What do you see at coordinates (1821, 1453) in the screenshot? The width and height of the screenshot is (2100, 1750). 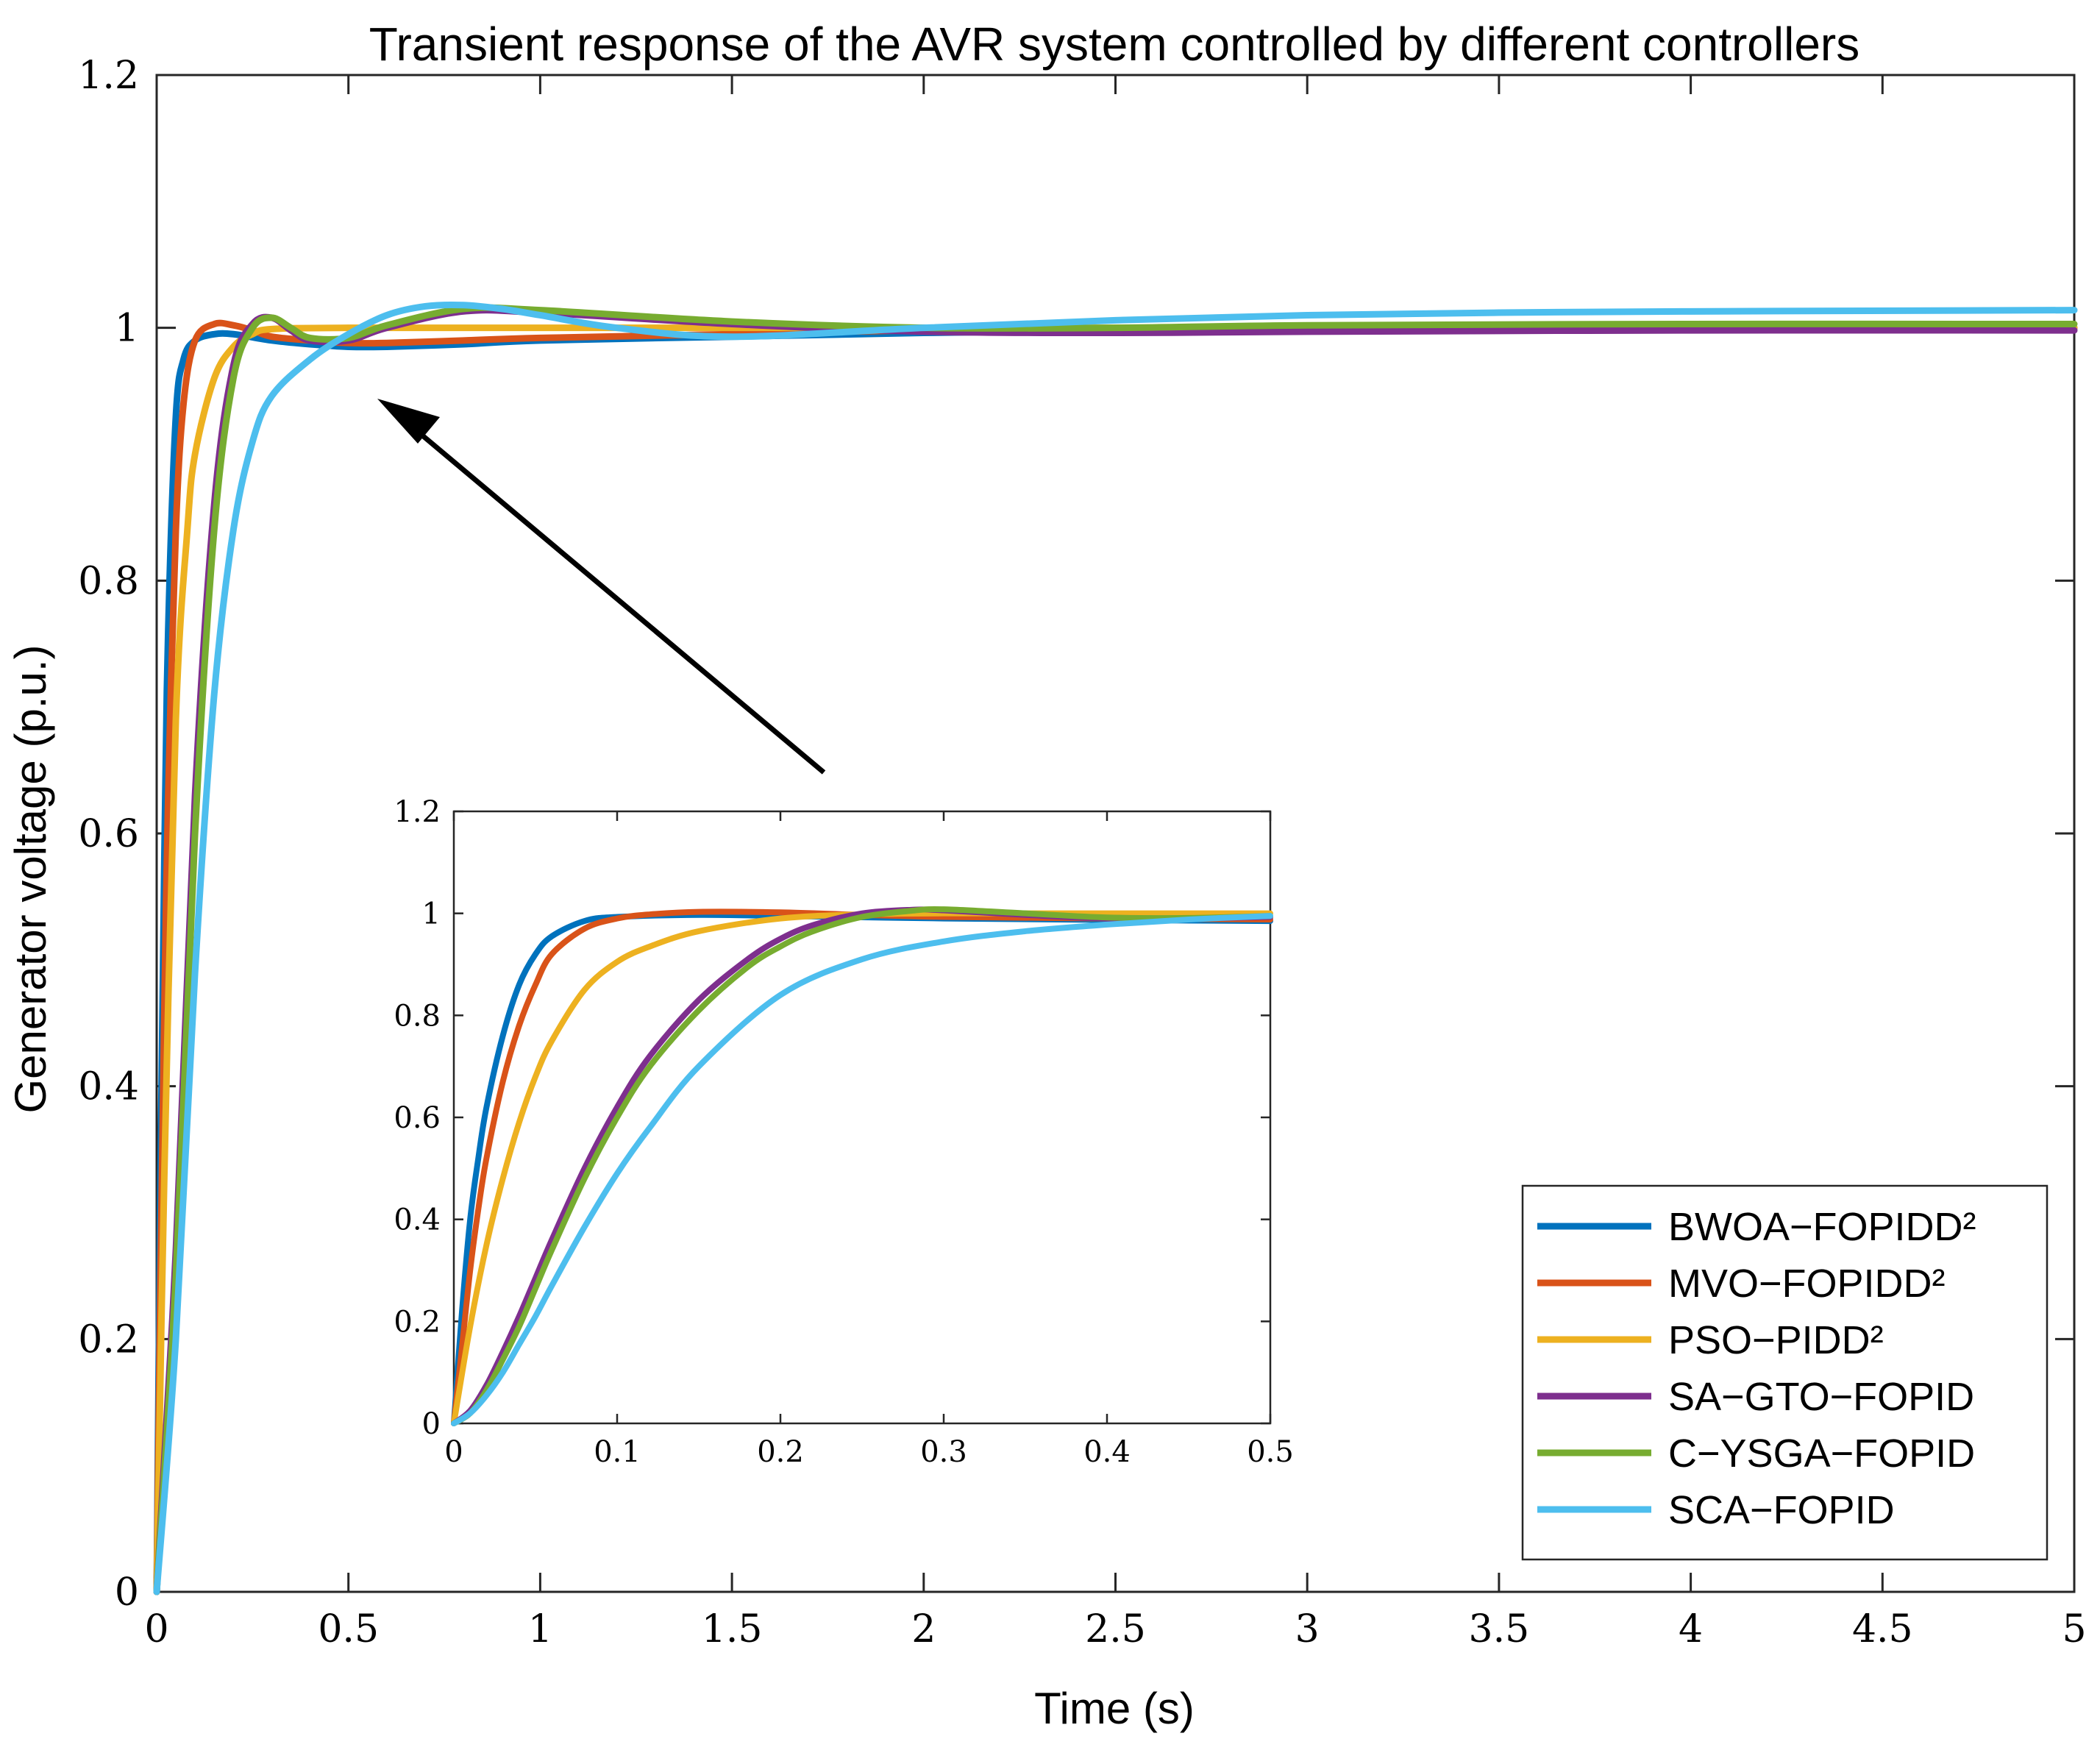 I see `legend-label-5: C−YSGA−FOPID` at bounding box center [1821, 1453].